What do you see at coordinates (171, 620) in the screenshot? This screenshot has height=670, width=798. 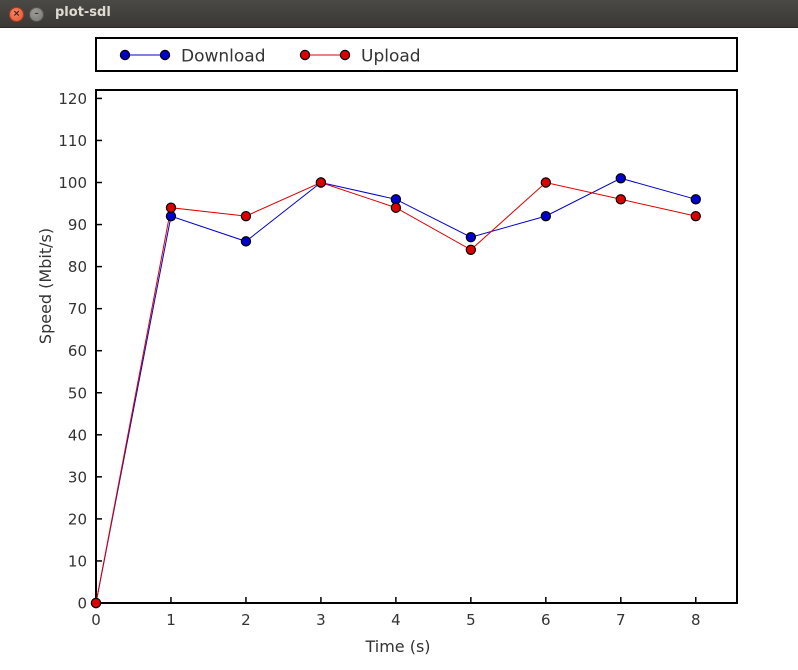 I see `x-tick-label: 1` at bounding box center [171, 620].